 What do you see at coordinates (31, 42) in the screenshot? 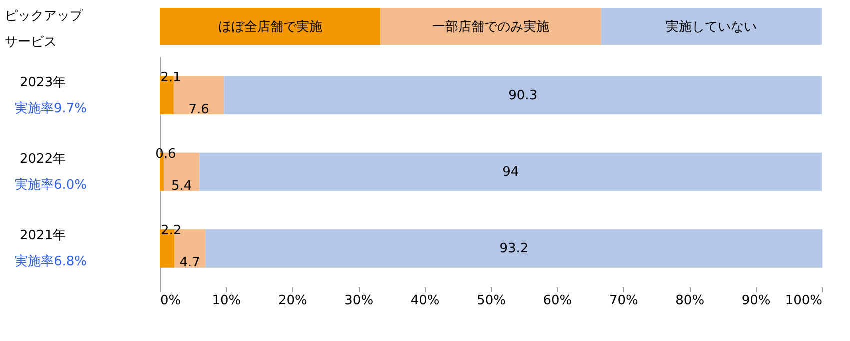
I see `text: サービス` at bounding box center [31, 42].